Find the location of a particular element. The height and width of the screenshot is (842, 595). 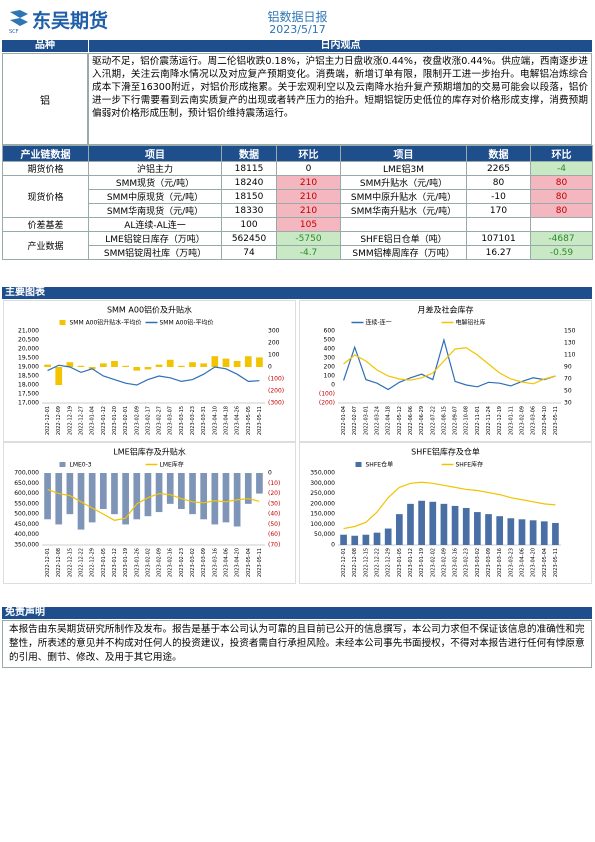

table-row: SMM铝锭周社库（万吨） 74 -4.7 SMM铝棒周库存（万吨） 16.27 -0.59 is located at coordinates (298, 252).